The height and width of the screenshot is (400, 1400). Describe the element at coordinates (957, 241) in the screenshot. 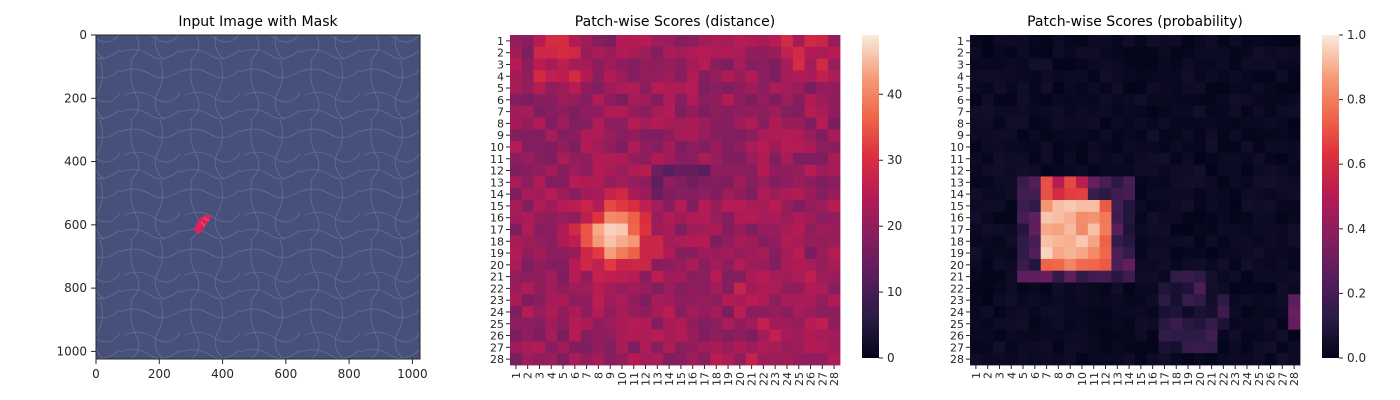

I see `probability-y-tick-label: 18` at that location.